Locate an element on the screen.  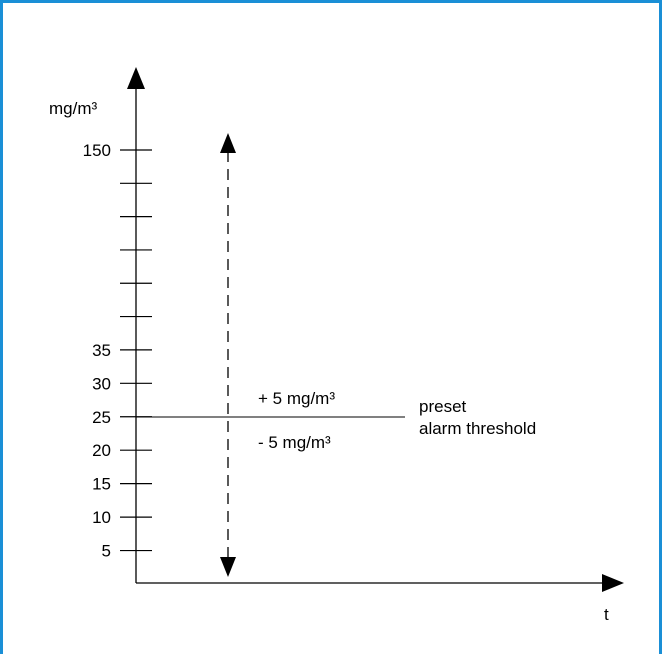
range-arrow-down-icon is located at coordinates (228, 567).